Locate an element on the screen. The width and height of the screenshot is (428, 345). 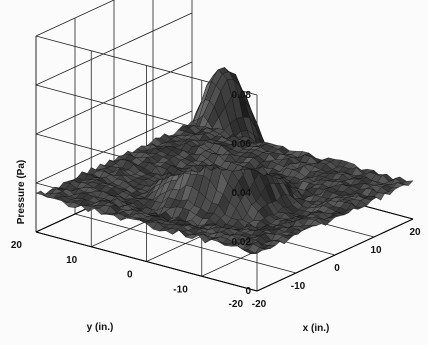
z-tick-label: 0 is located at coordinates (248, 291).